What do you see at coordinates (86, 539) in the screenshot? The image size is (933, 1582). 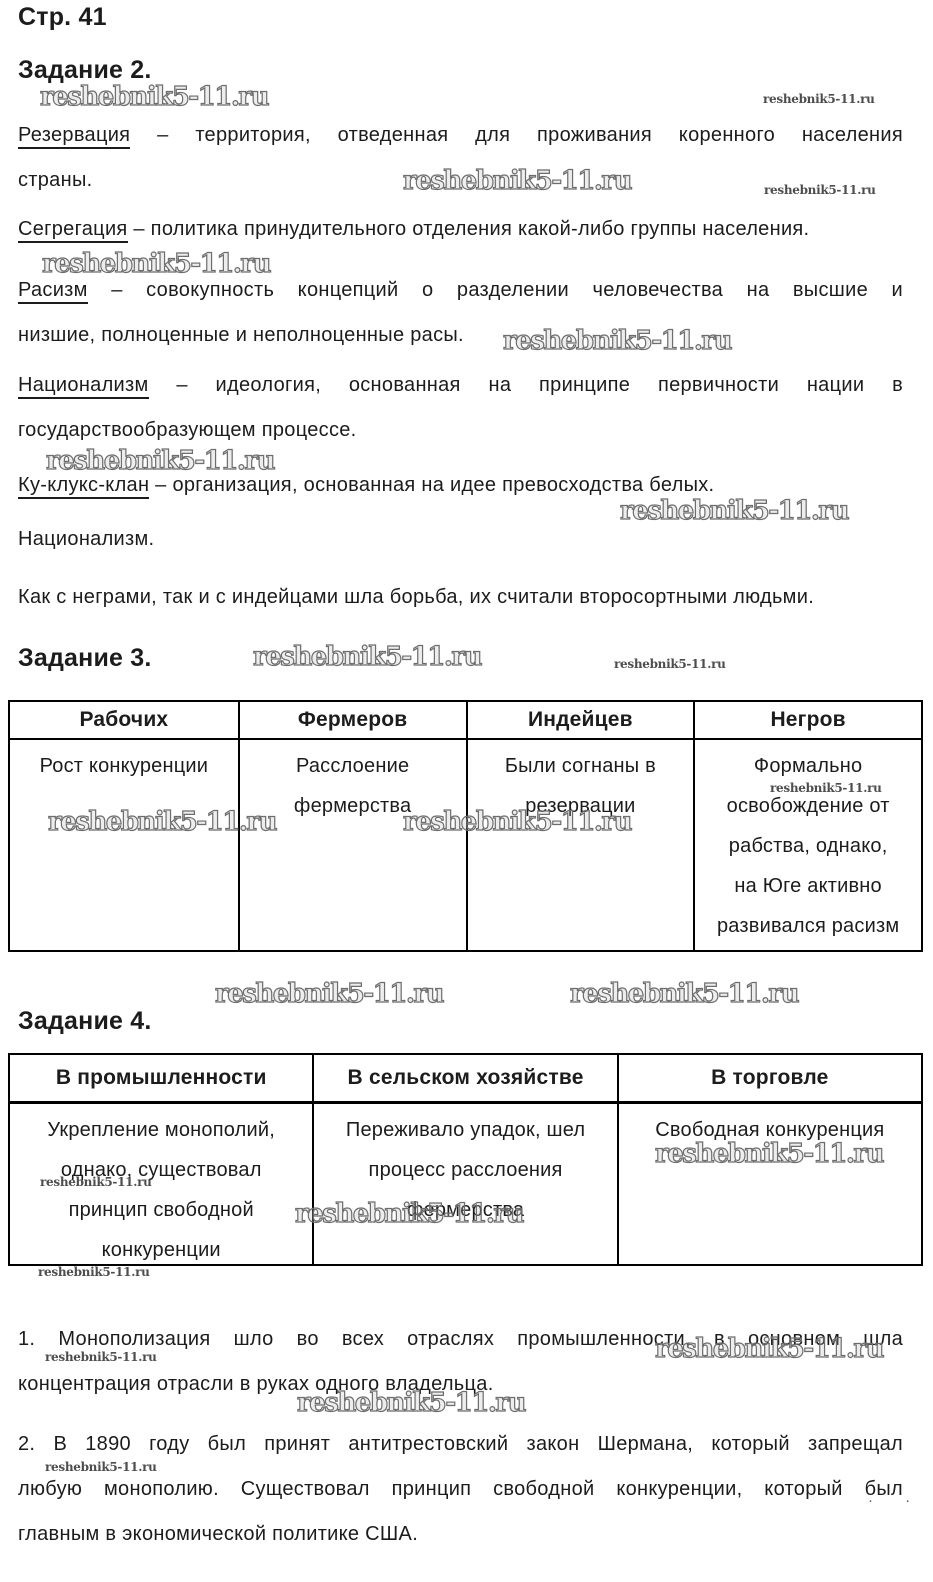 I see `task2-answer-short: Национализм.` at bounding box center [86, 539].